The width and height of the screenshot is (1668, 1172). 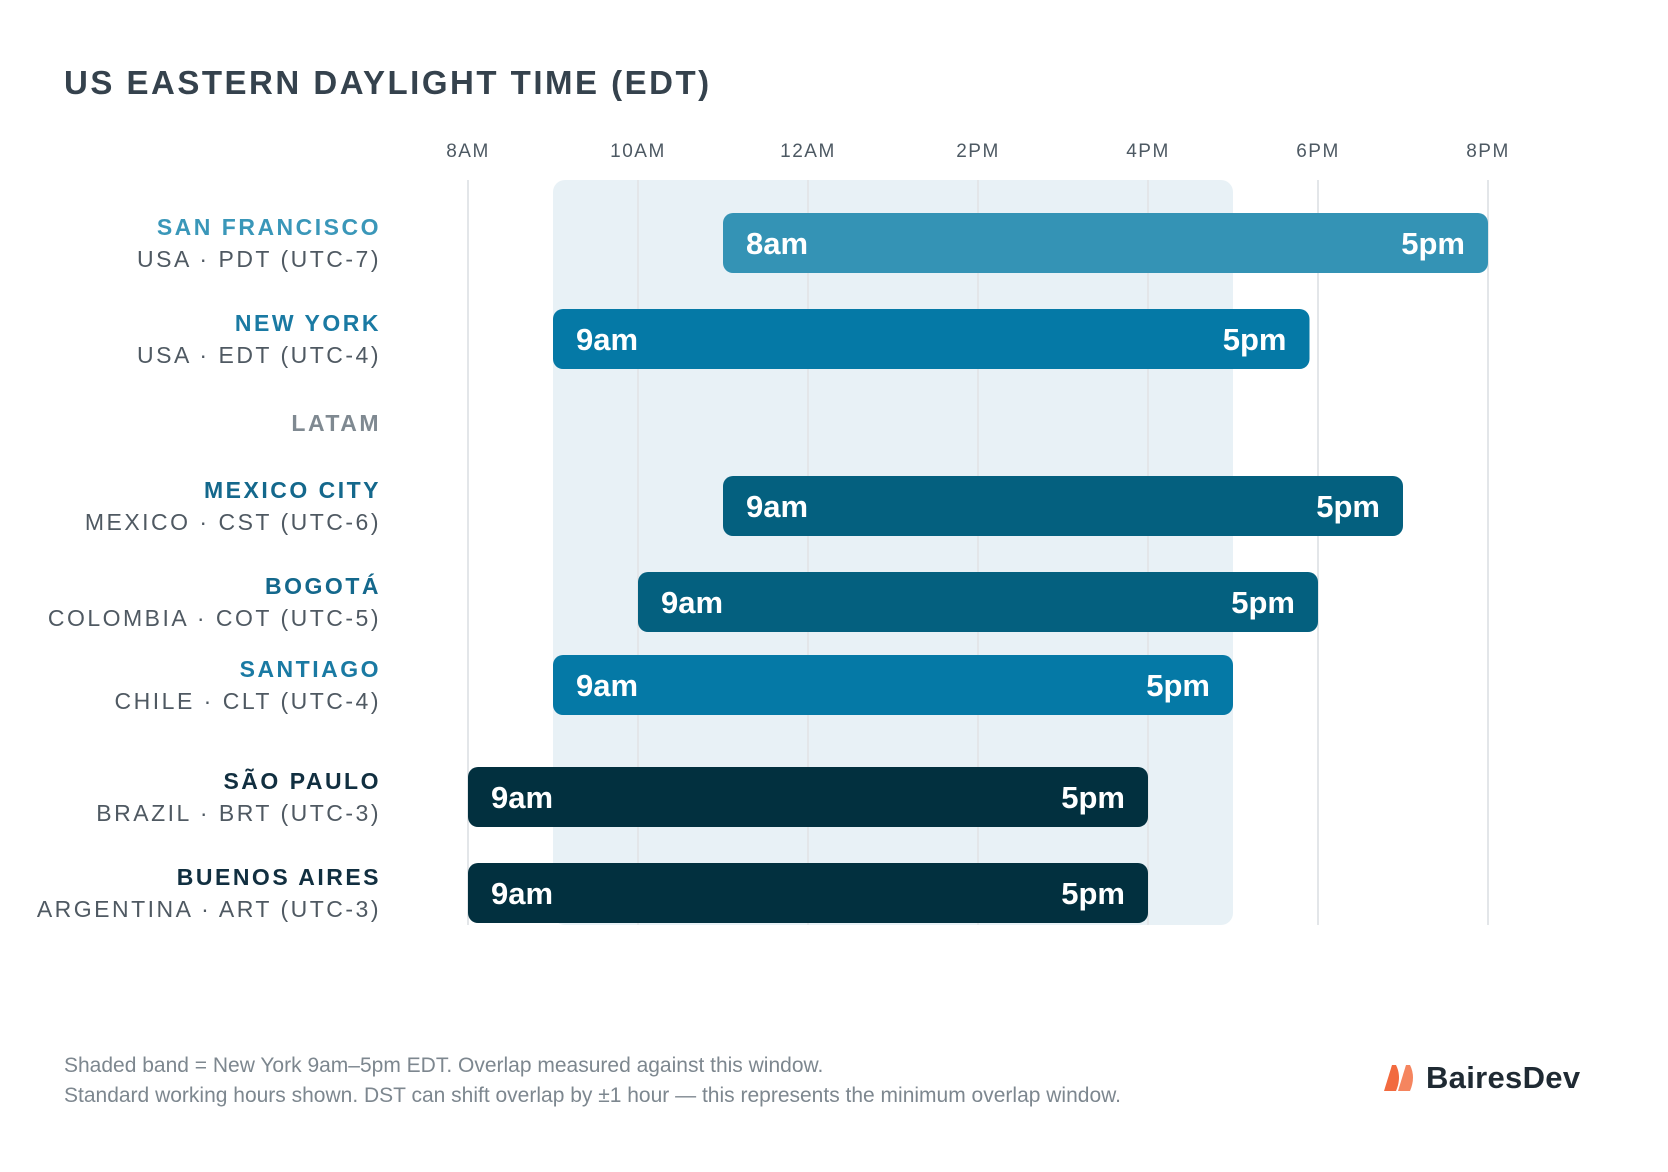 What do you see at coordinates (259, 355) in the screenshot?
I see `city-timezone: USA · EDT (UTC-4)` at bounding box center [259, 355].